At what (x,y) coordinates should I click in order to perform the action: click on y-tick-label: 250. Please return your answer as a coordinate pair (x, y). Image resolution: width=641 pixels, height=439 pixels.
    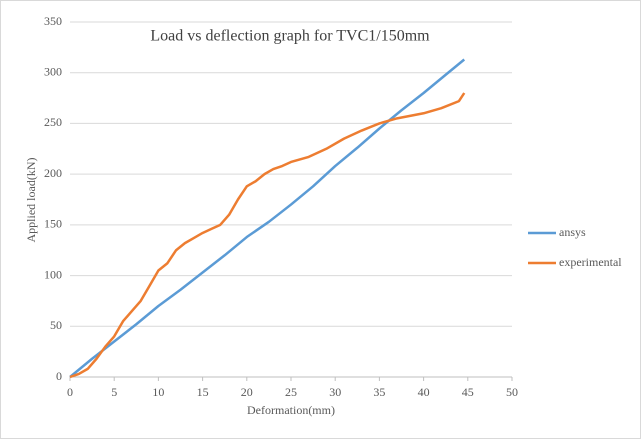
    Looking at the image, I should click on (53, 122).